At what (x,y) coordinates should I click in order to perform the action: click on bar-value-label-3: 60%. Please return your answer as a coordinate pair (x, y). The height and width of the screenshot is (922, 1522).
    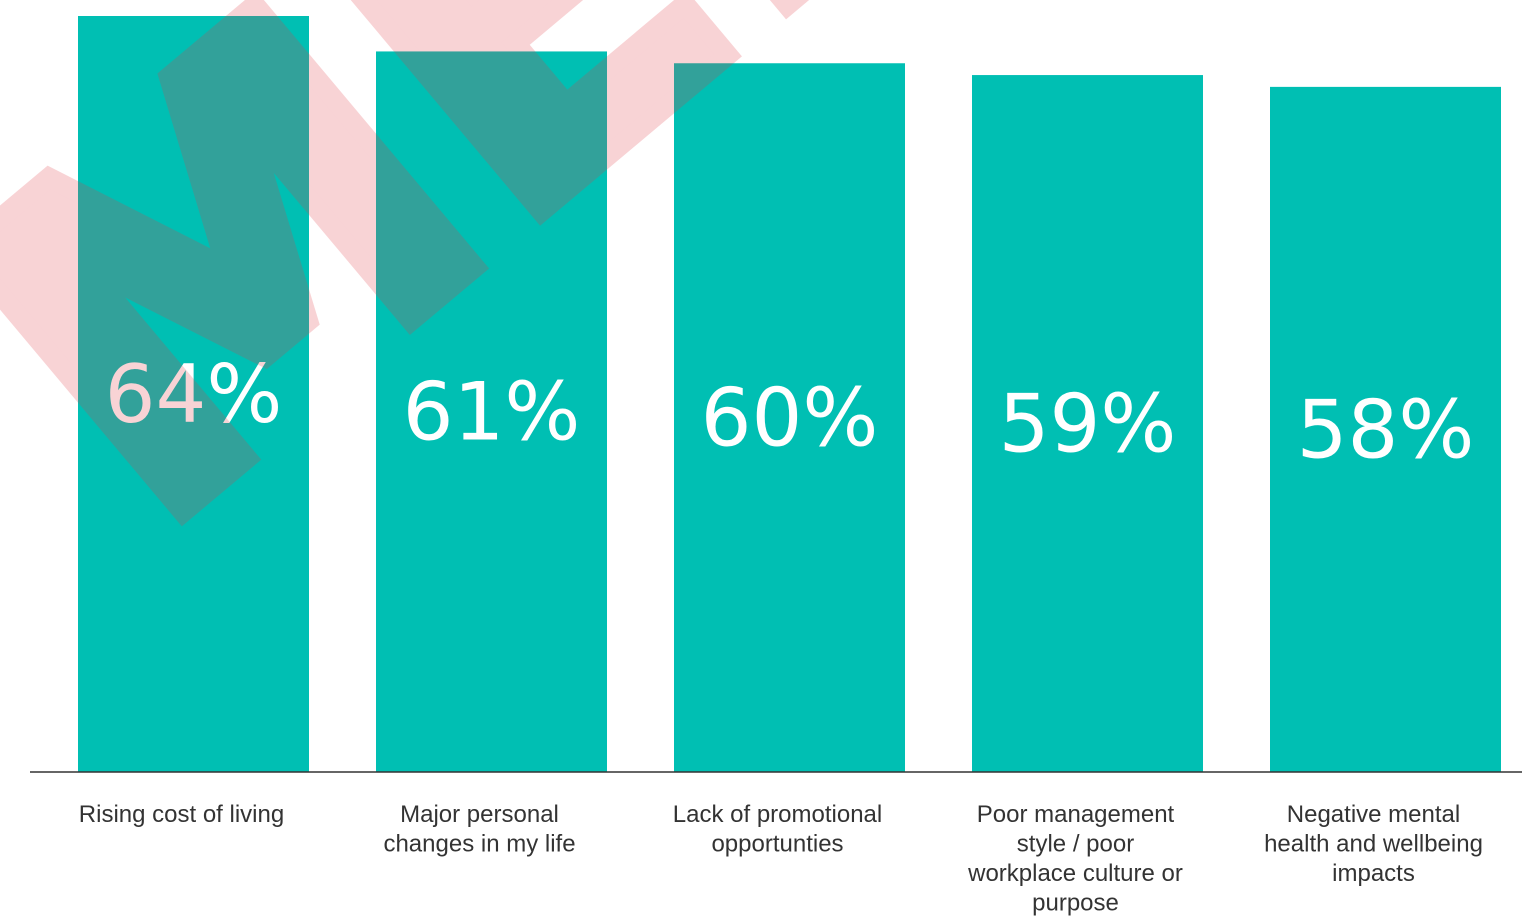
    Looking at the image, I should click on (790, 418).